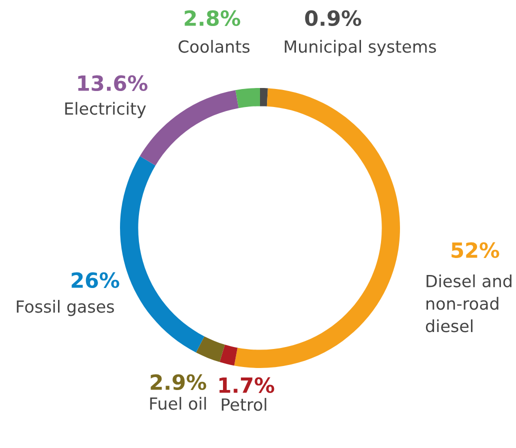 The width and height of the screenshot is (516, 448). What do you see at coordinates (65, 308) in the screenshot?
I see `slice-label: Fossil gases` at bounding box center [65, 308].